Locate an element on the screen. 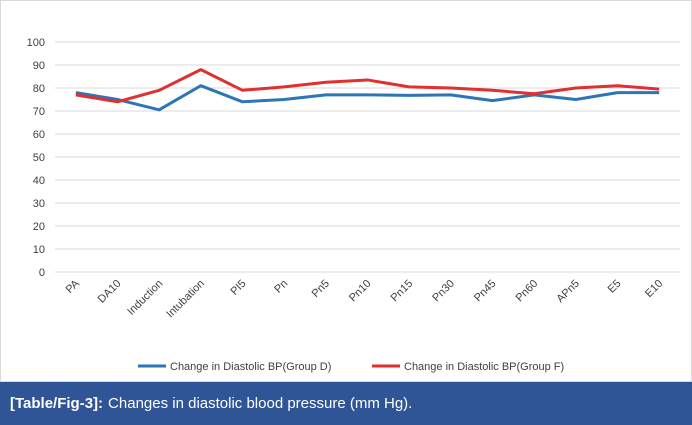  y-tick-label: 0 is located at coordinates (42, 273).